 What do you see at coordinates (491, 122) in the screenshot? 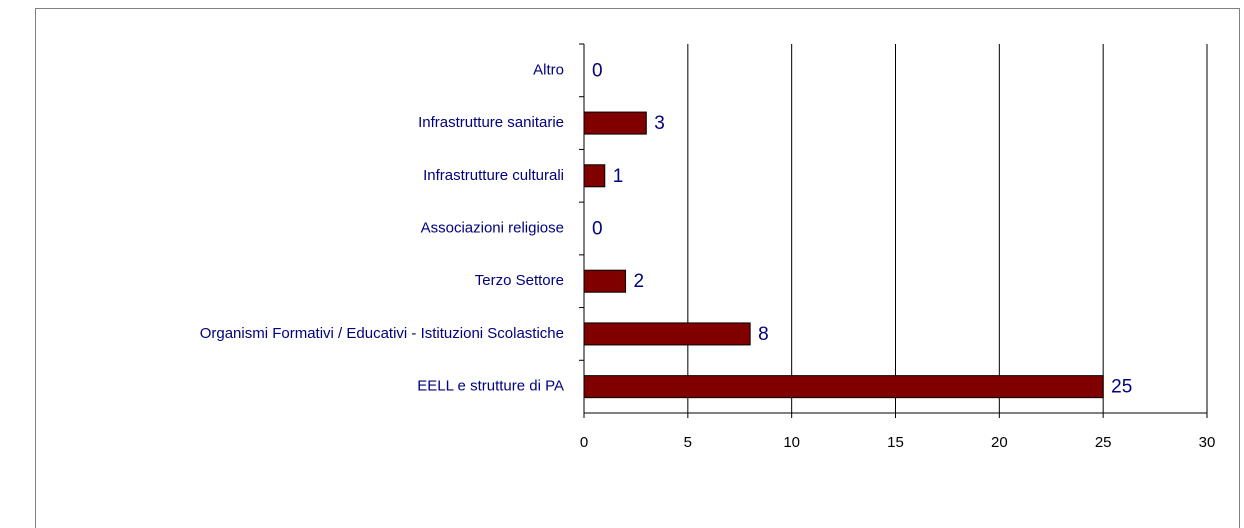
I see `y-tick-label: Infrastrutture sanitarie` at bounding box center [491, 122].